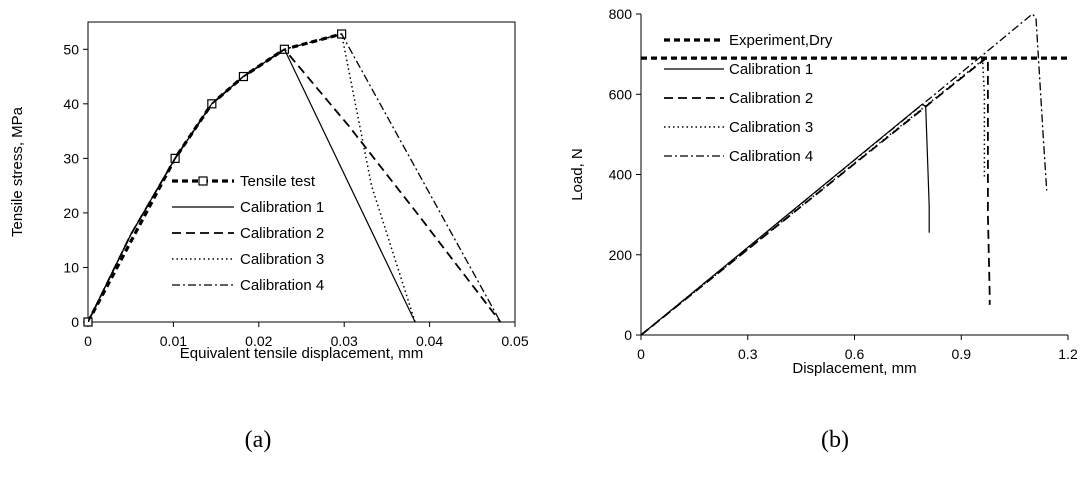  What do you see at coordinates (429, 341) in the screenshot?
I see `x-tick-label: 0.04` at bounding box center [429, 341].